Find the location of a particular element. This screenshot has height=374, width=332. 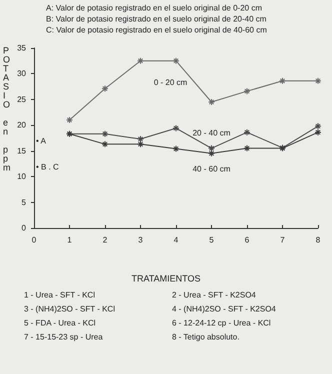

x-tick-label: 2 is located at coordinates (105, 240).